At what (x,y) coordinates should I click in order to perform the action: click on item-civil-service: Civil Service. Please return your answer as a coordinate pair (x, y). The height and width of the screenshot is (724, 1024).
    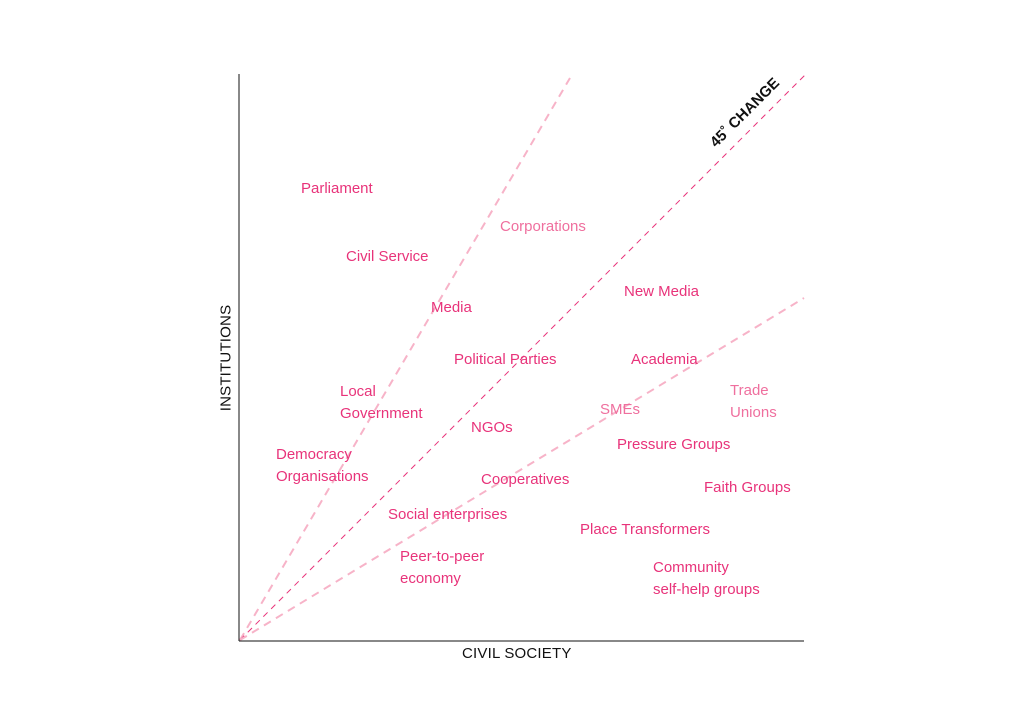
    Looking at the image, I should click on (387, 257).